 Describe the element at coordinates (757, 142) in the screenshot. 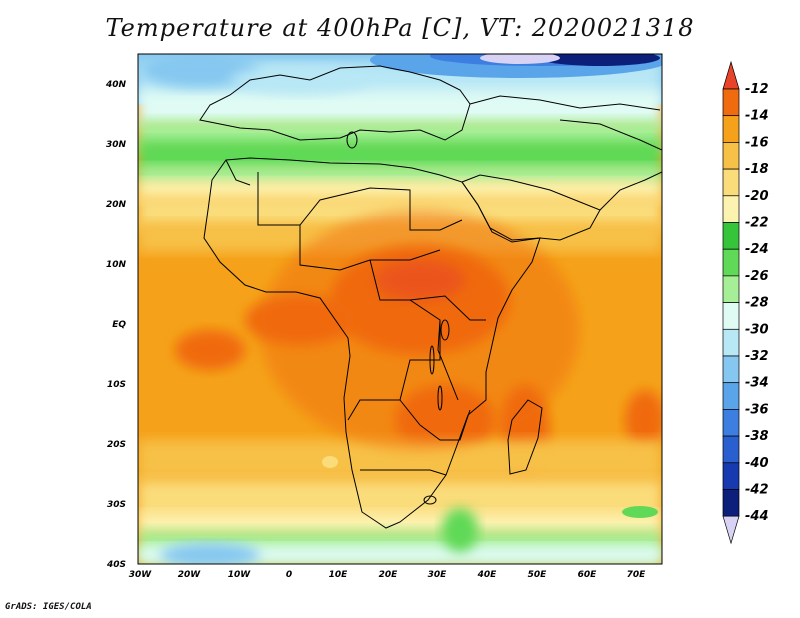

I see `colorbar-label: -16` at that location.